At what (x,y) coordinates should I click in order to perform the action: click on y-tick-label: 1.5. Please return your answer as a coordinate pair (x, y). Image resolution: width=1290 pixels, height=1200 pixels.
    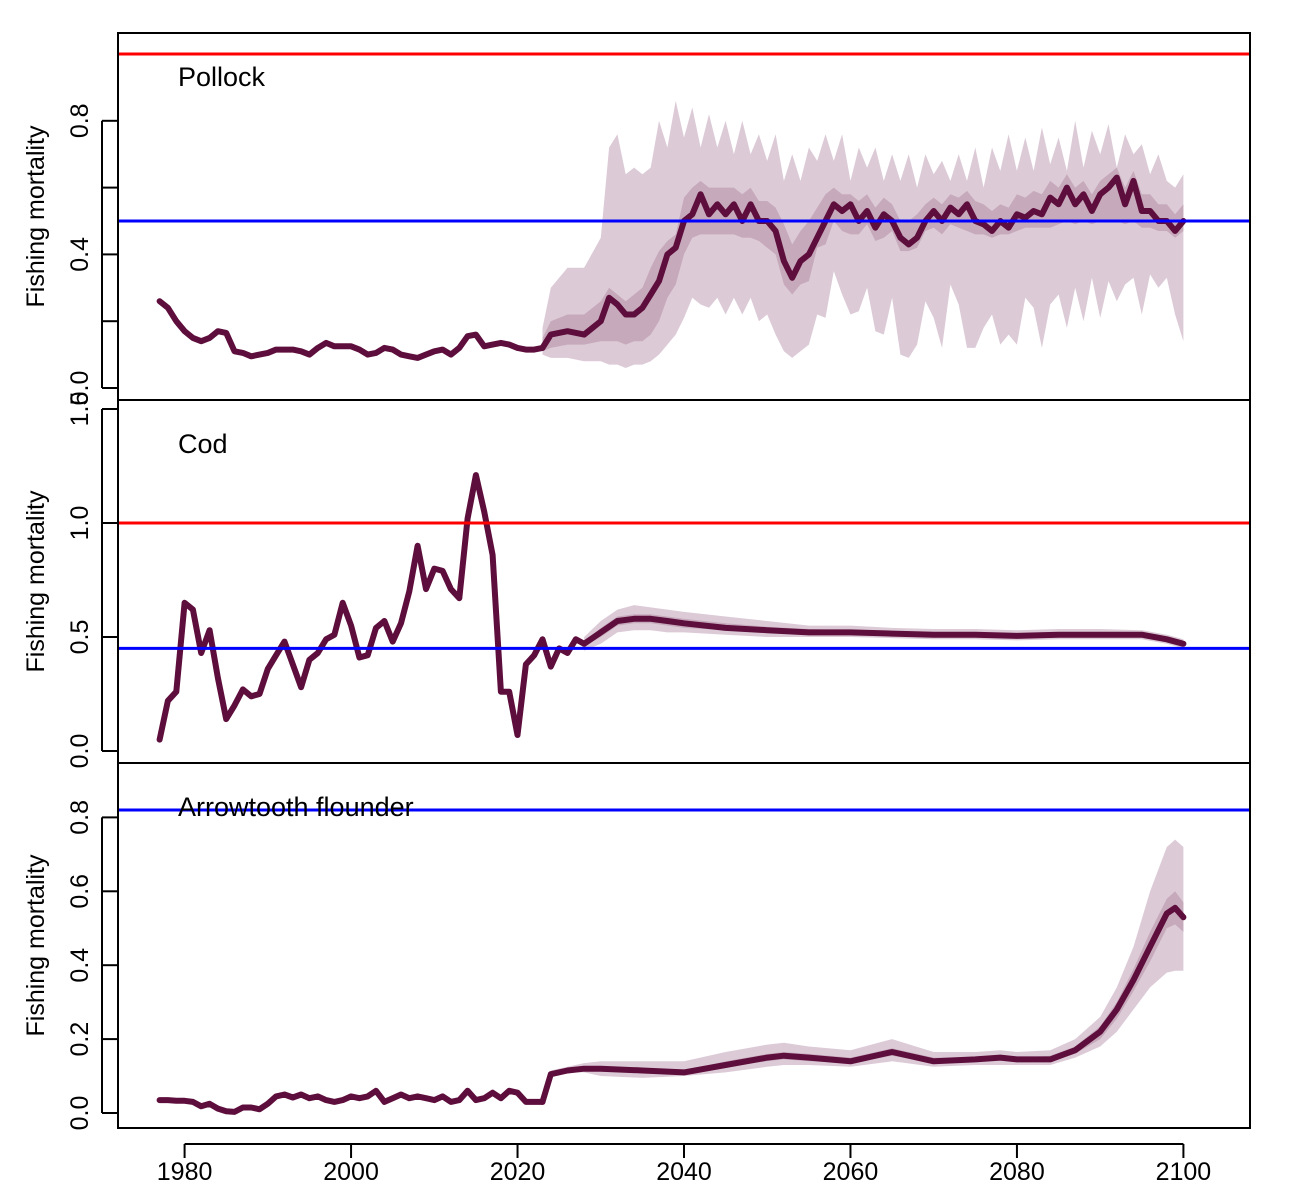
    Looking at the image, I should click on (80, 409).